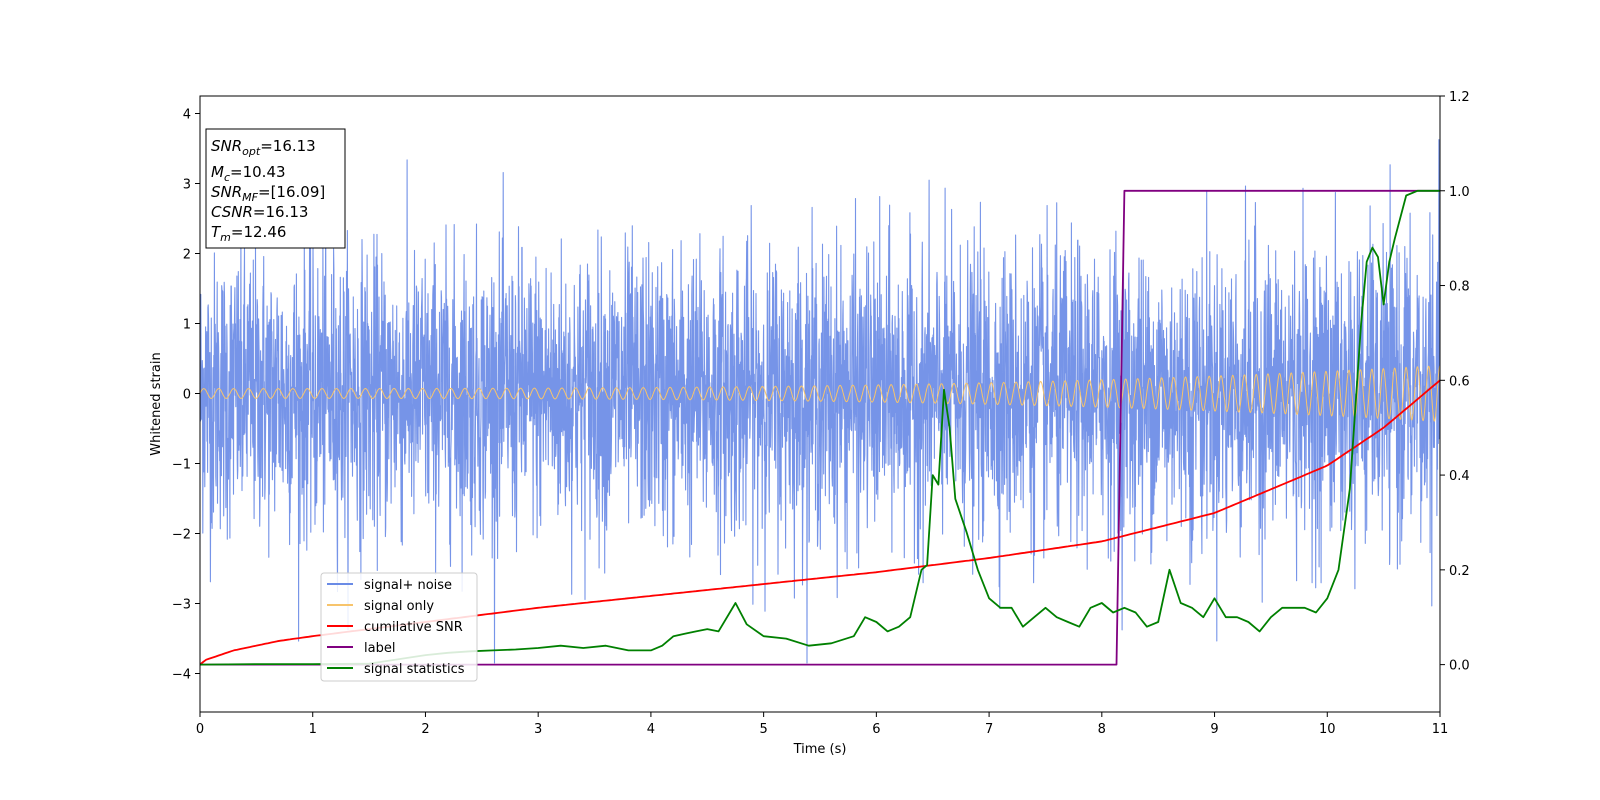  I want to click on legend-entry: signal+ noise, so click(408, 585).